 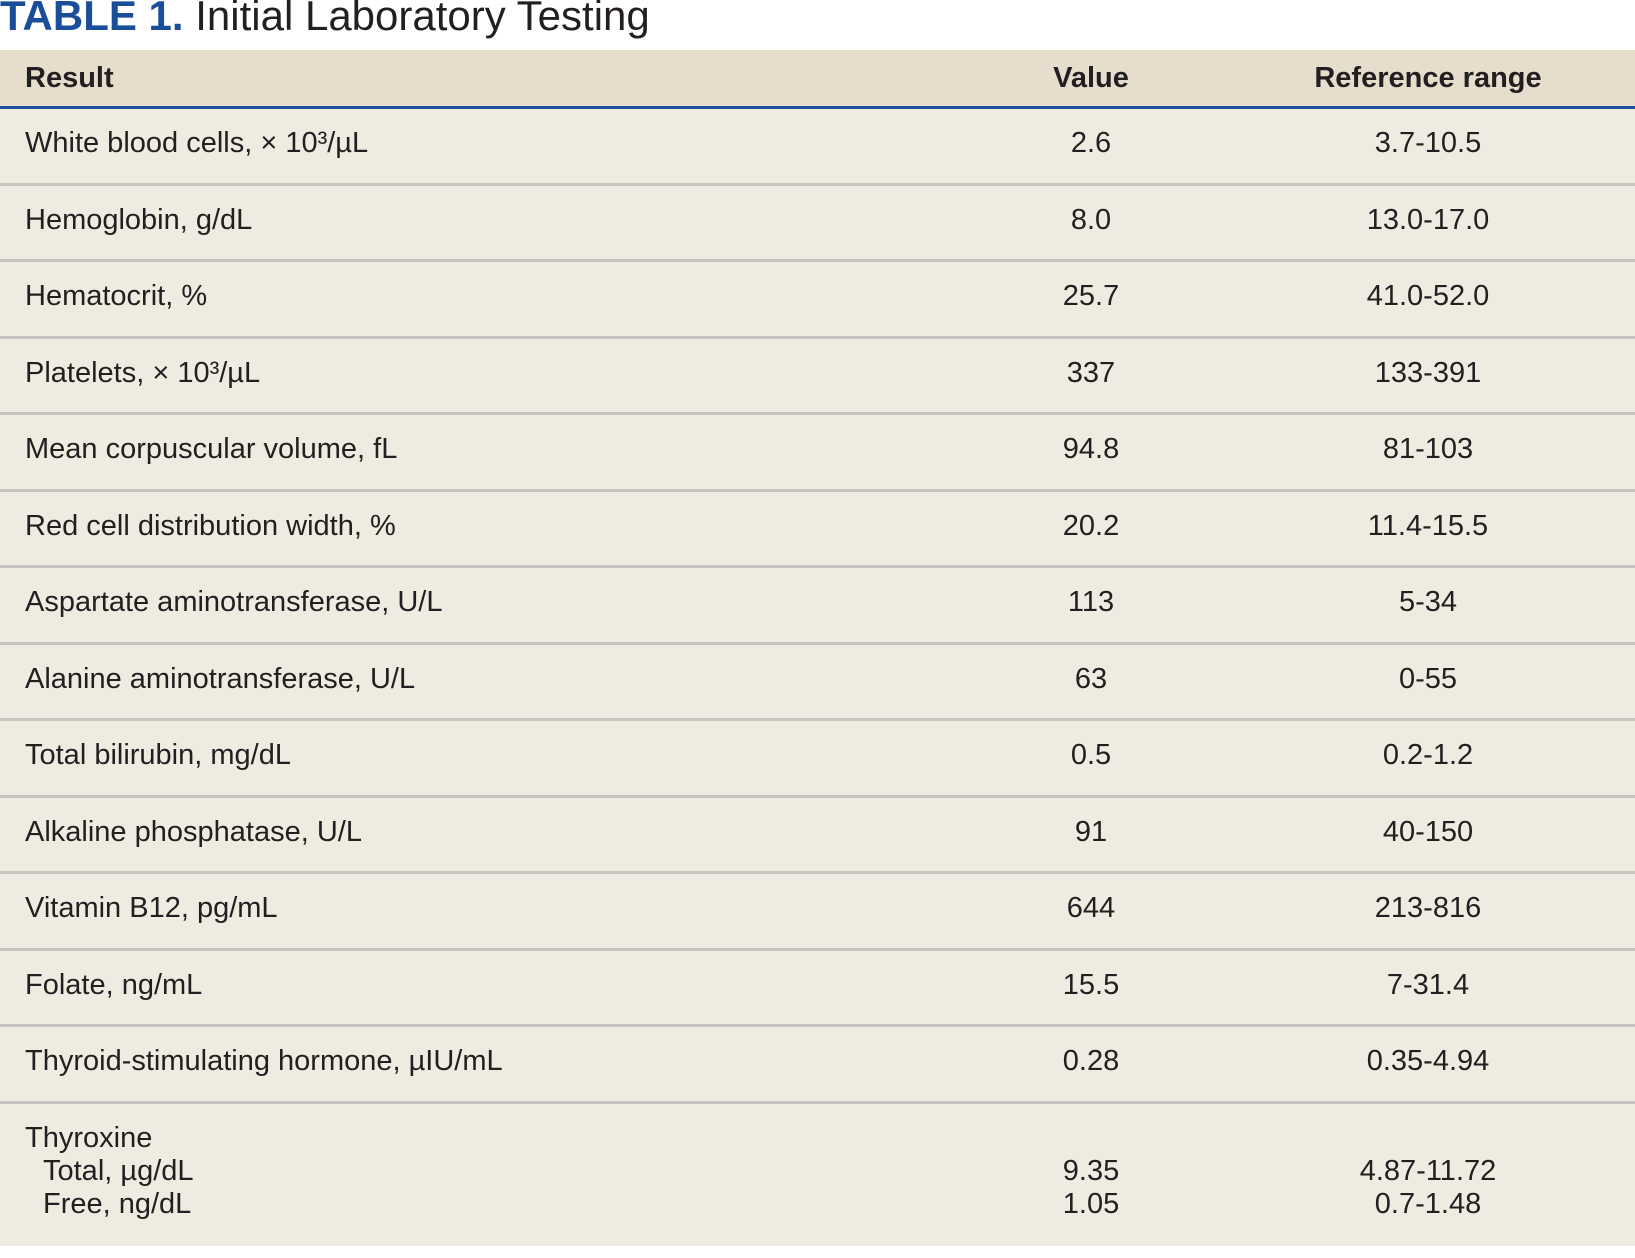 I want to click on table-title: TABLE 1. Initial Laboratory Testing, so click(x=325, y=20).